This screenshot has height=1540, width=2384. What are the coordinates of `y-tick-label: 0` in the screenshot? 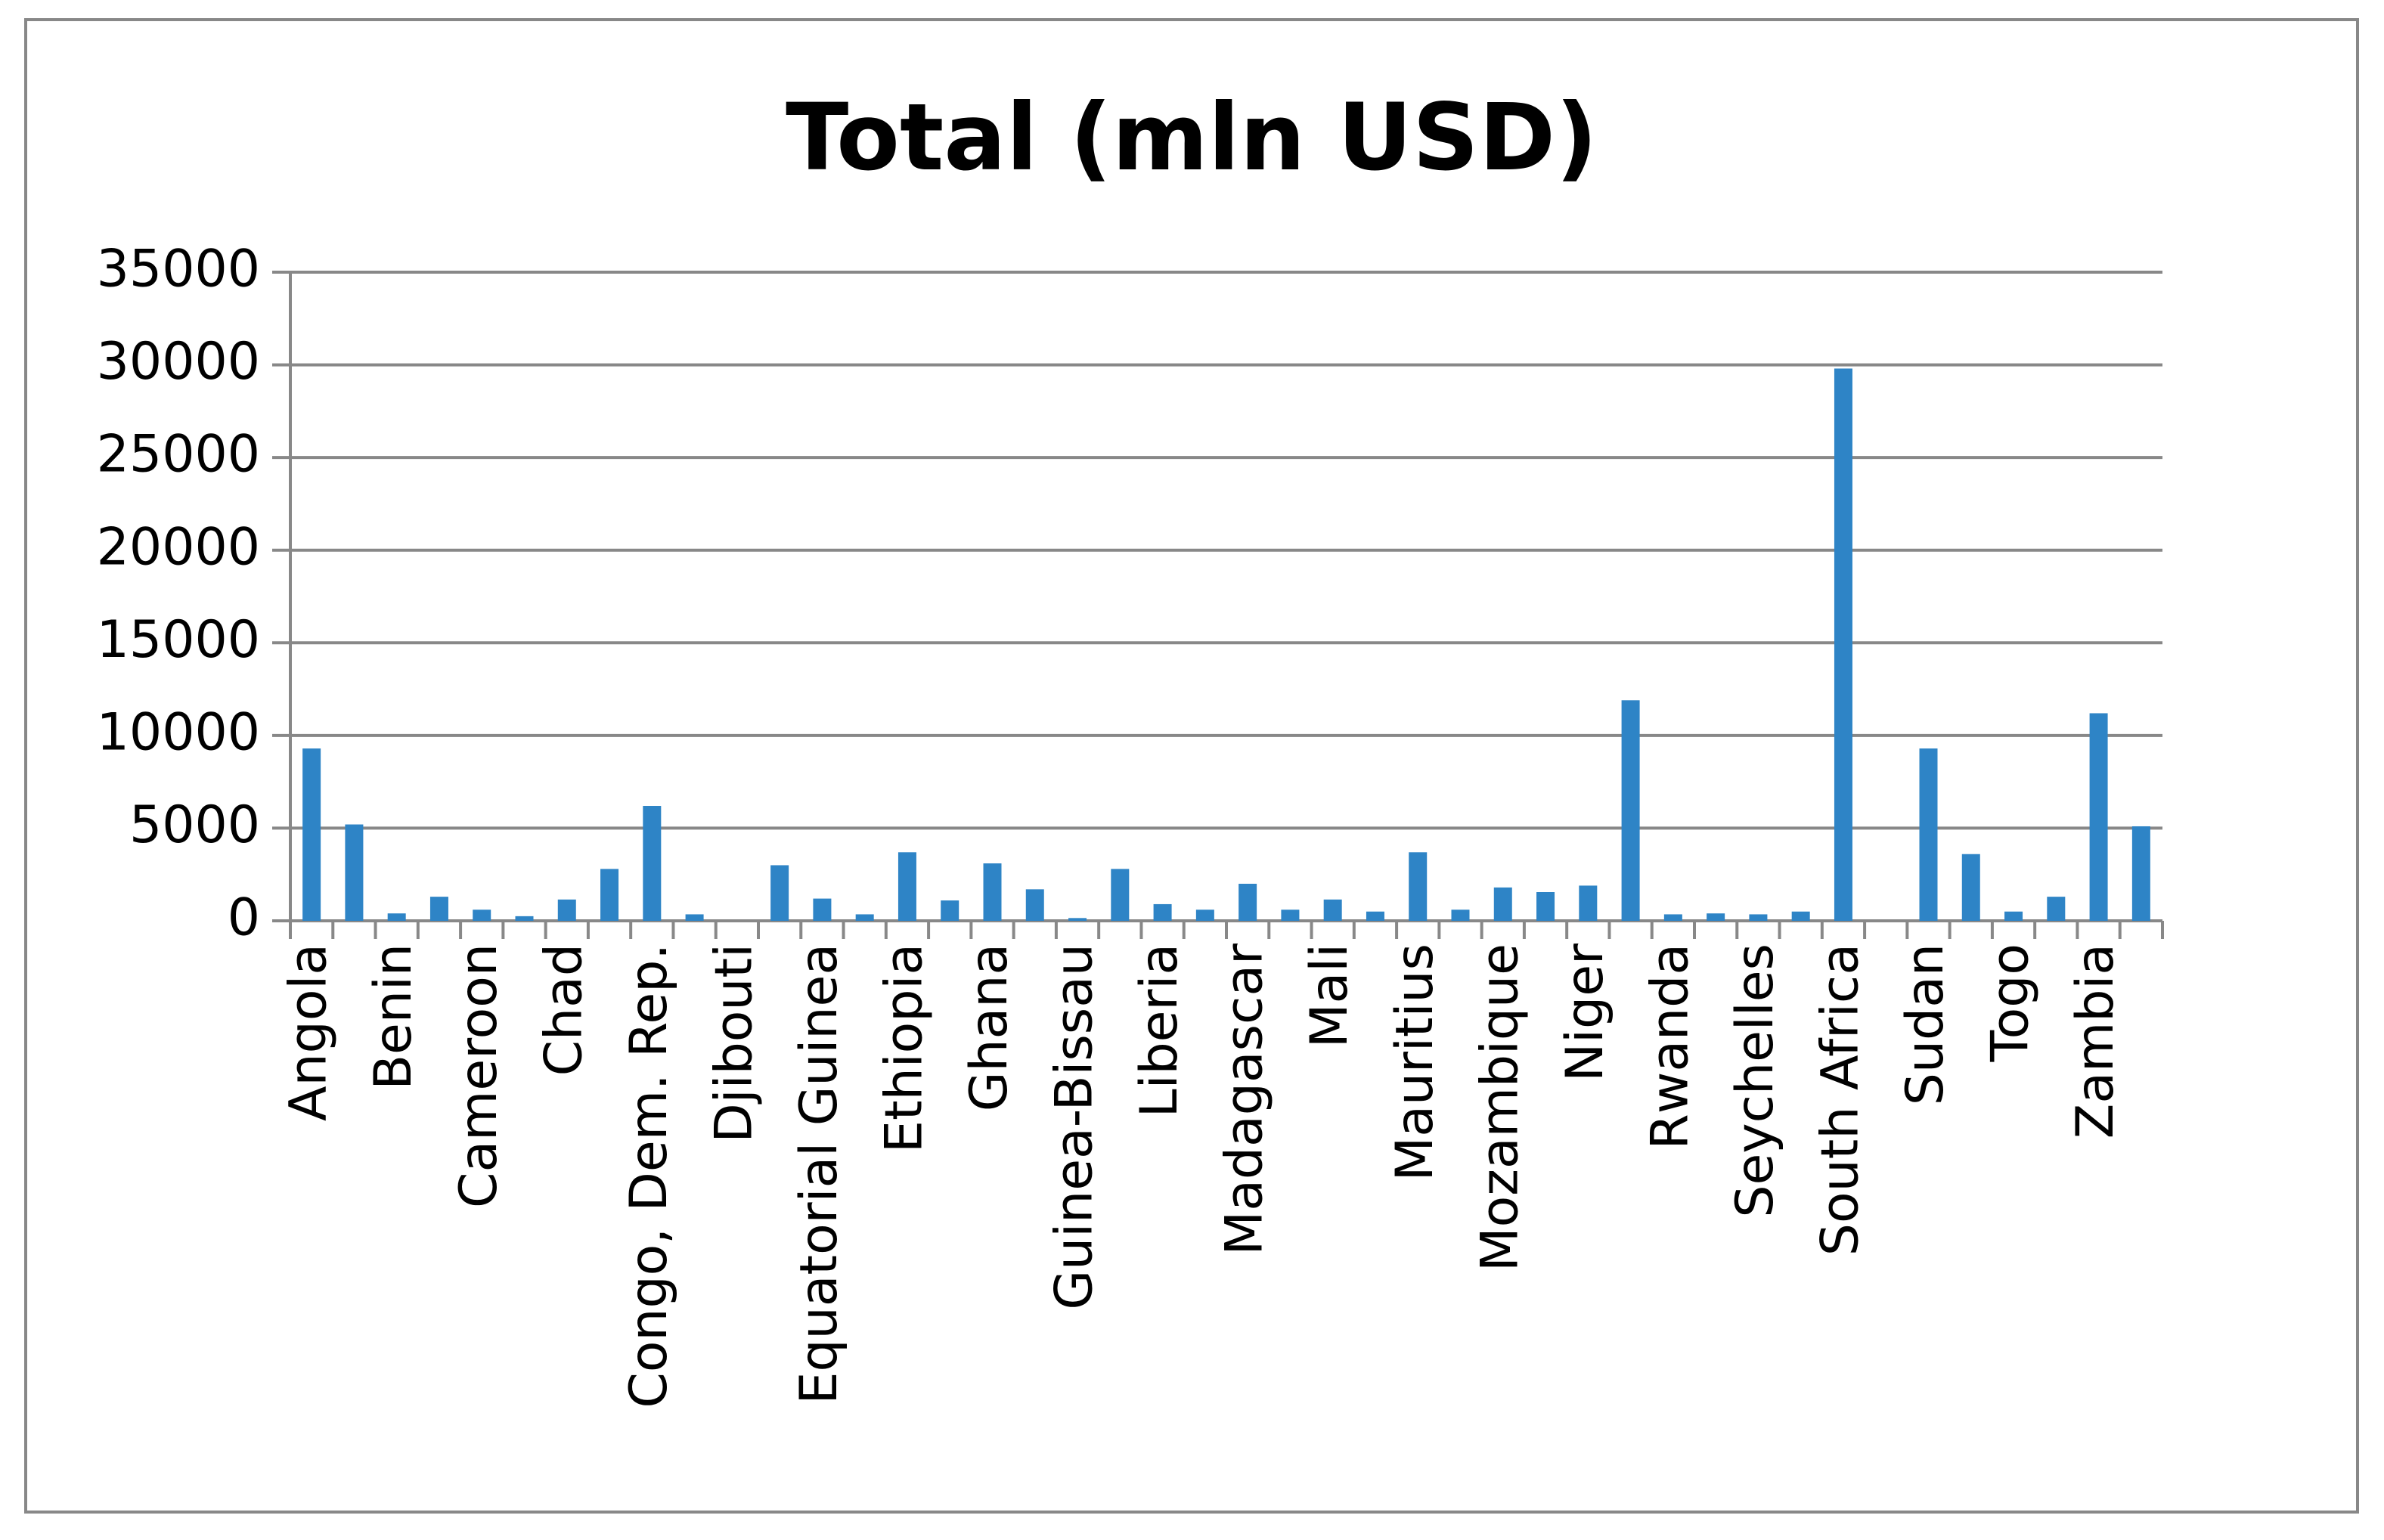 It's located at (244, 918).